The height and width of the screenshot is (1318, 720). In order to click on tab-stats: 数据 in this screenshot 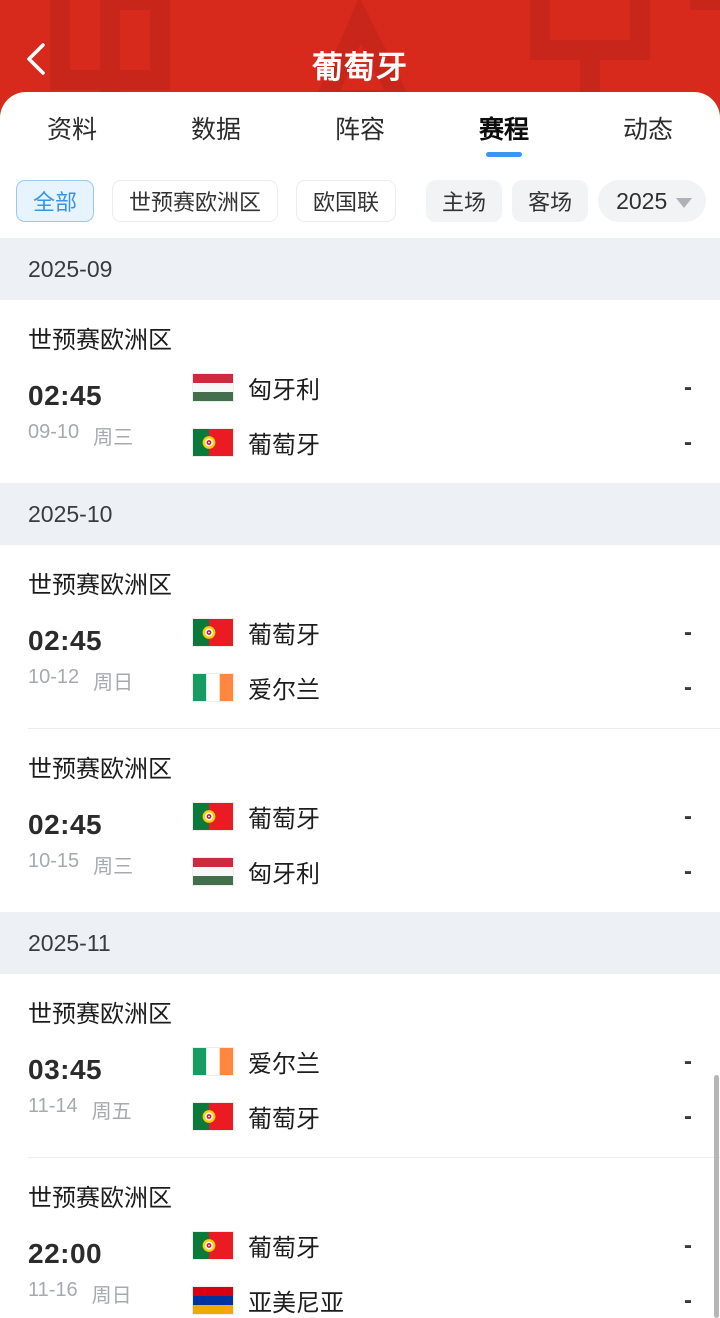, I will do `click(216, 128)`.